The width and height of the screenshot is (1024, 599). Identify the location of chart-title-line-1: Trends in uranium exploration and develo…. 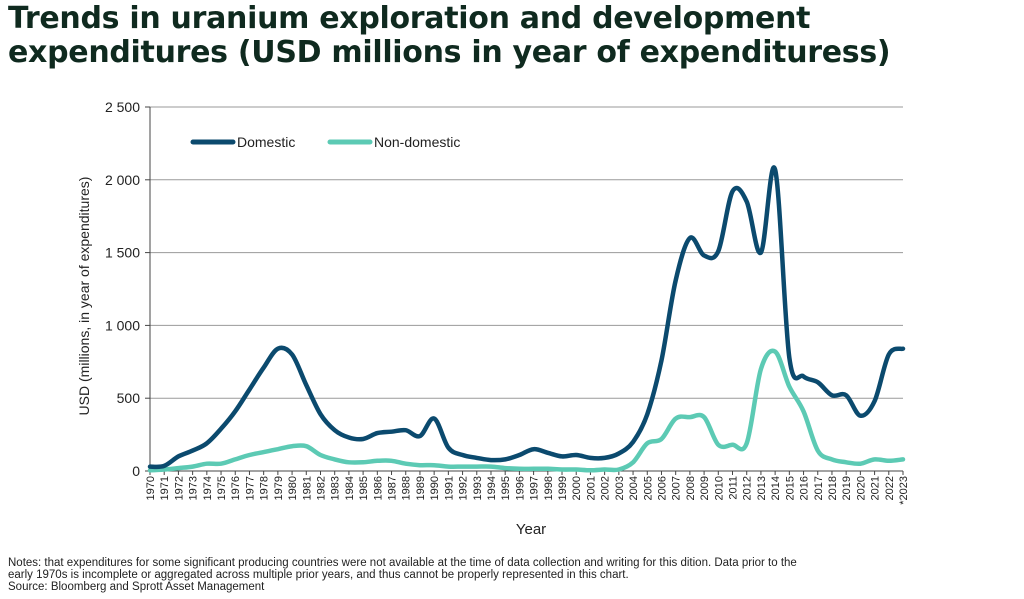
(409, 18).